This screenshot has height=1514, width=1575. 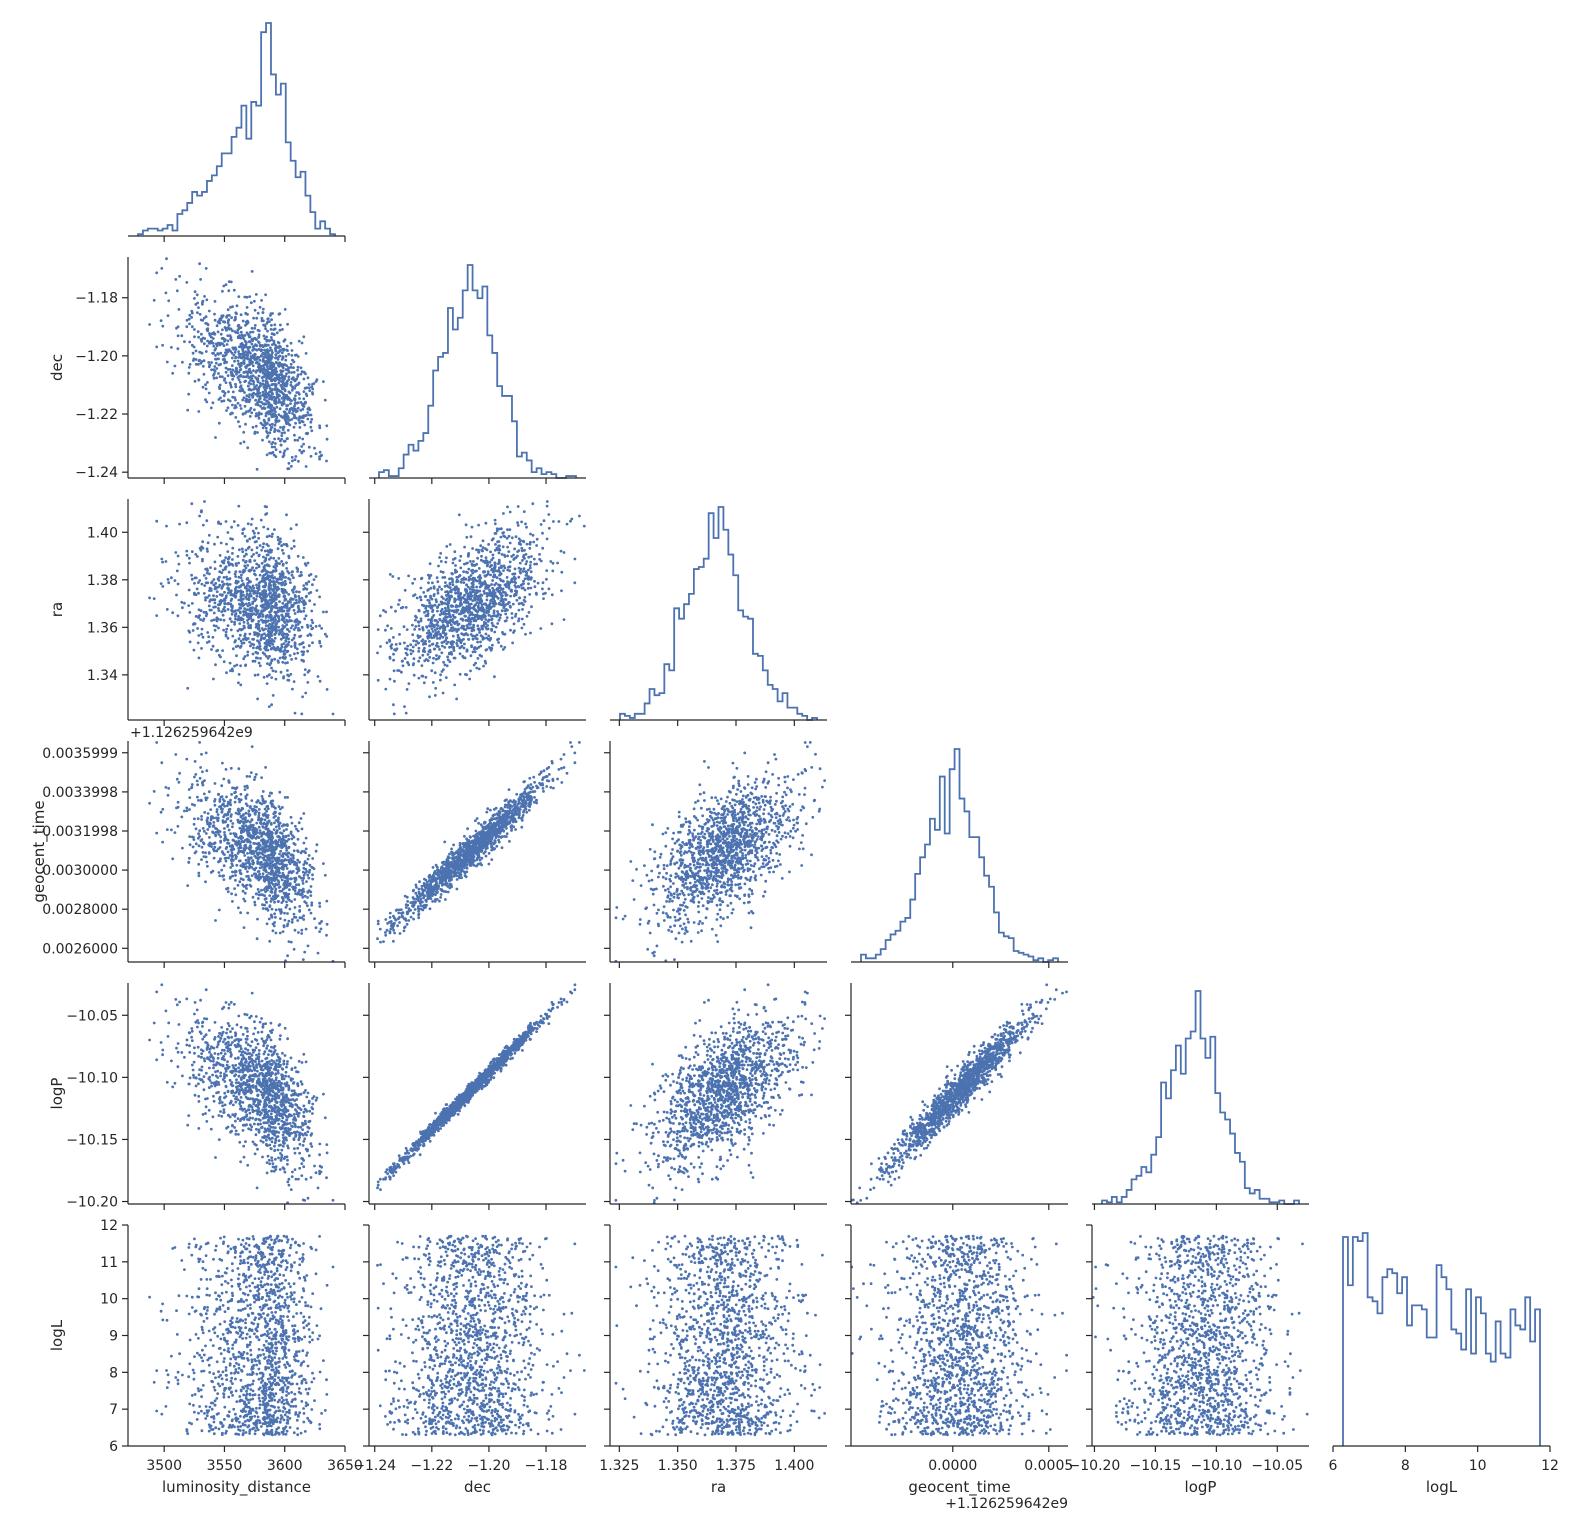 What do you see at coordinates (241, 852) in the screenshot?
I see `scatter-points` at bounding box center [241, 852].